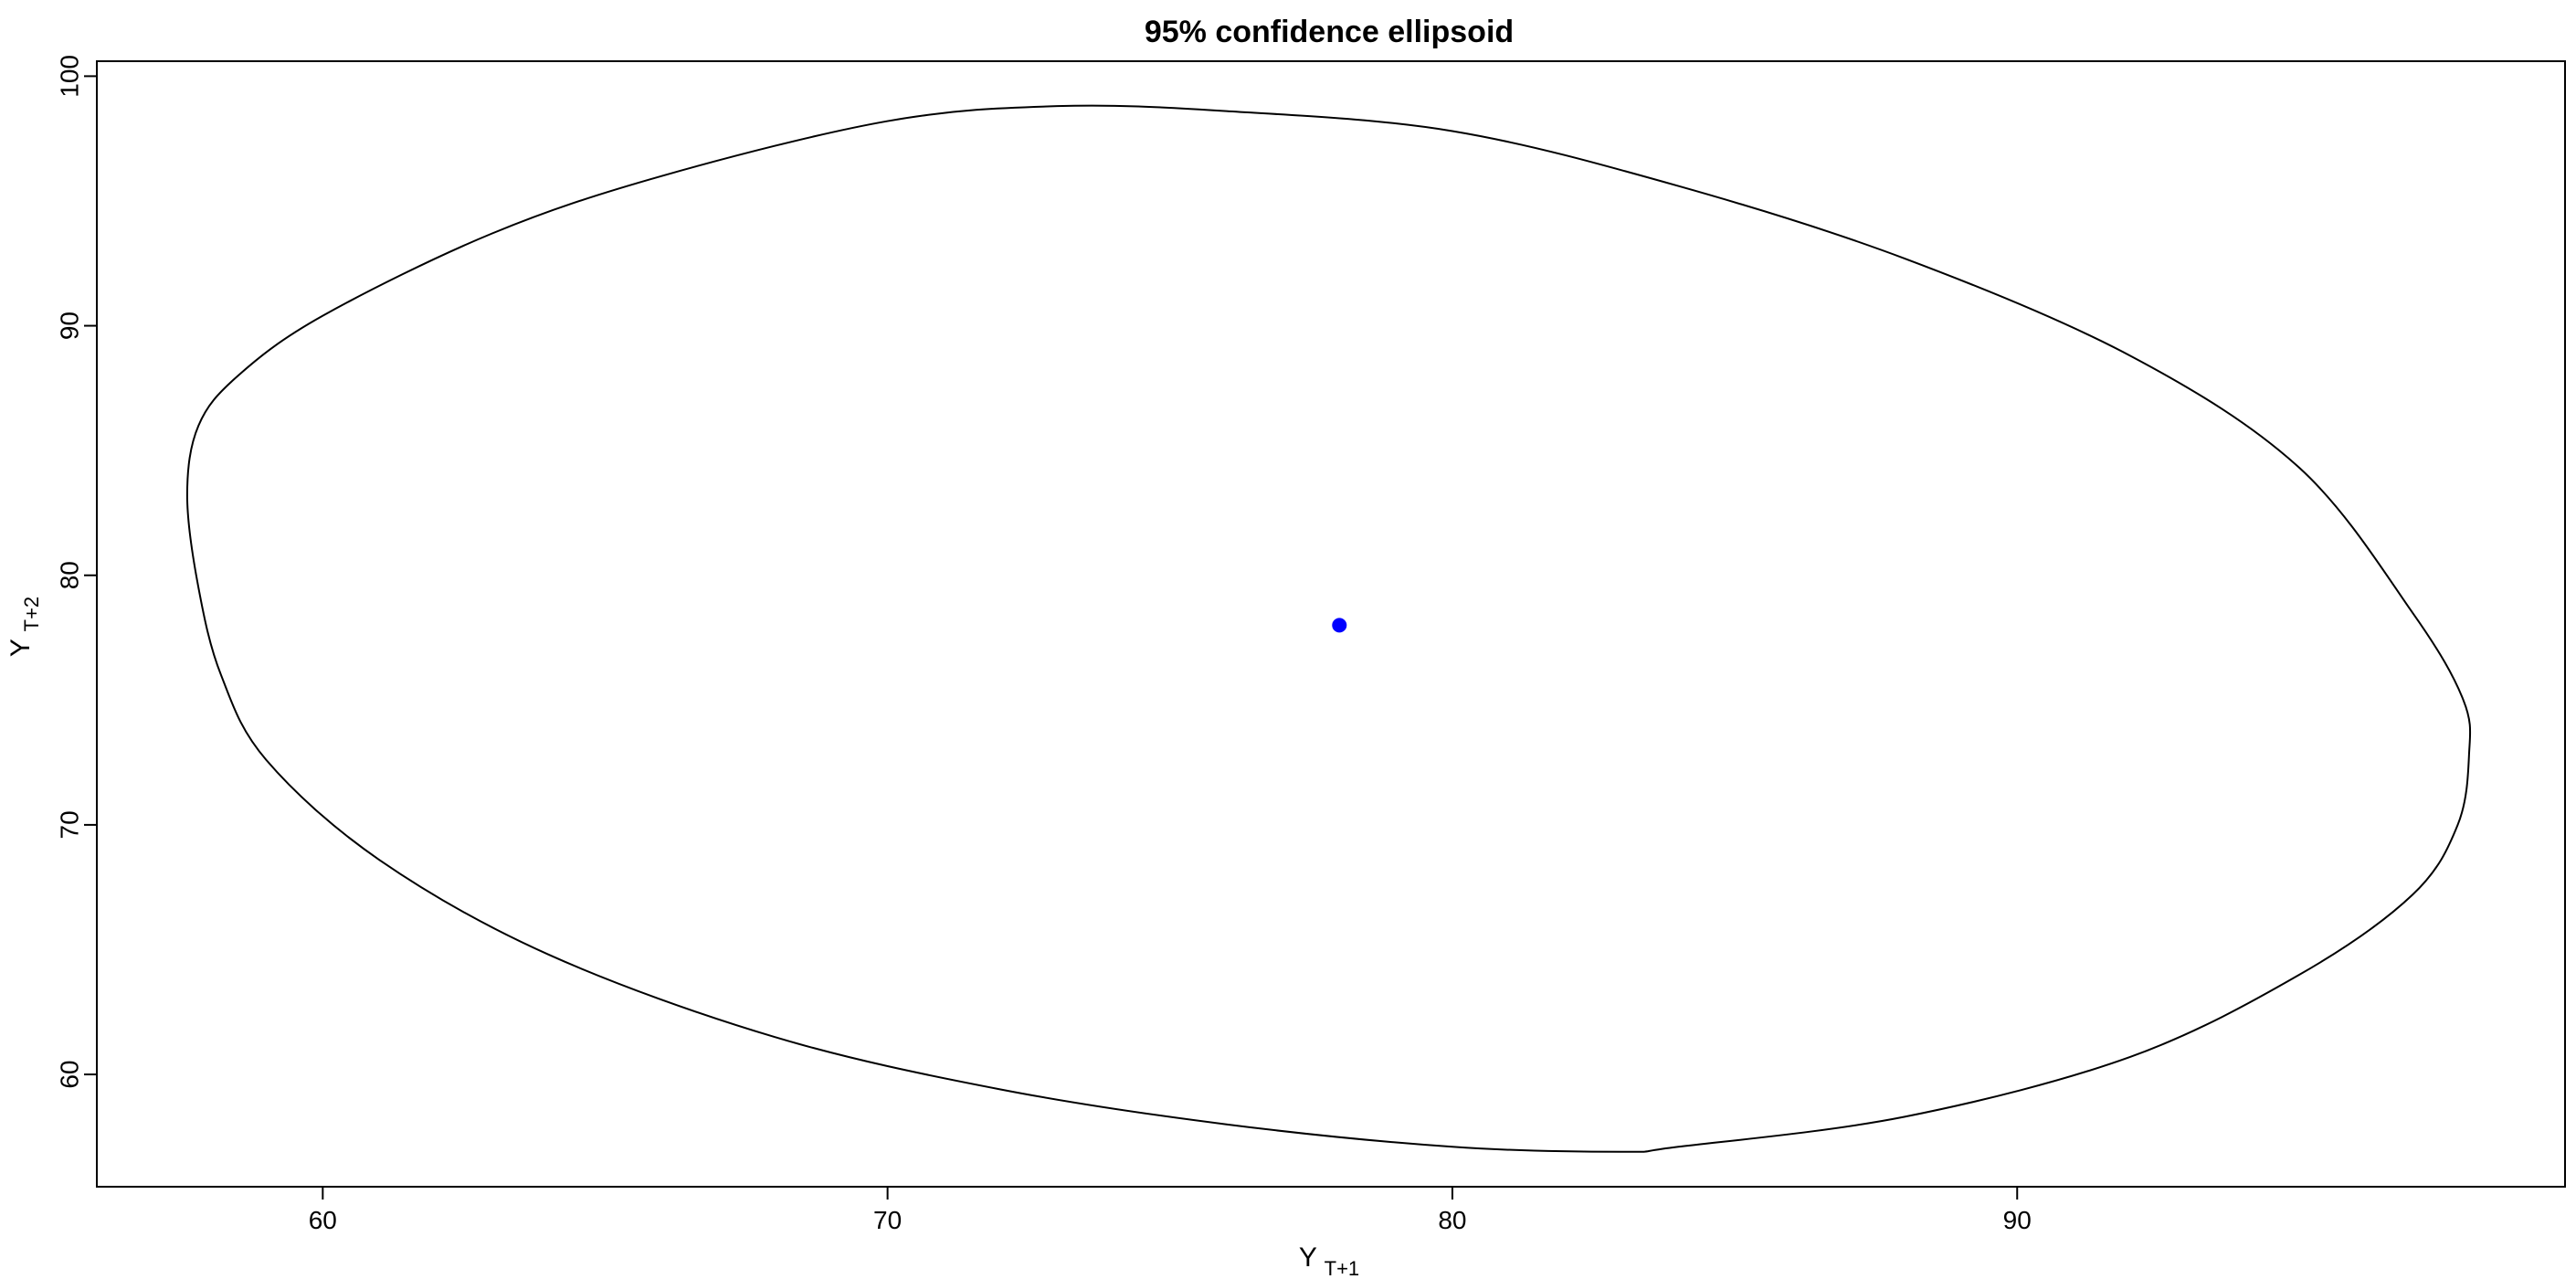 The width and height of the screenshot is (2576, 1279). I want to click on x-axis-ticks: 60 70 80 90, so click(1170, 1210).